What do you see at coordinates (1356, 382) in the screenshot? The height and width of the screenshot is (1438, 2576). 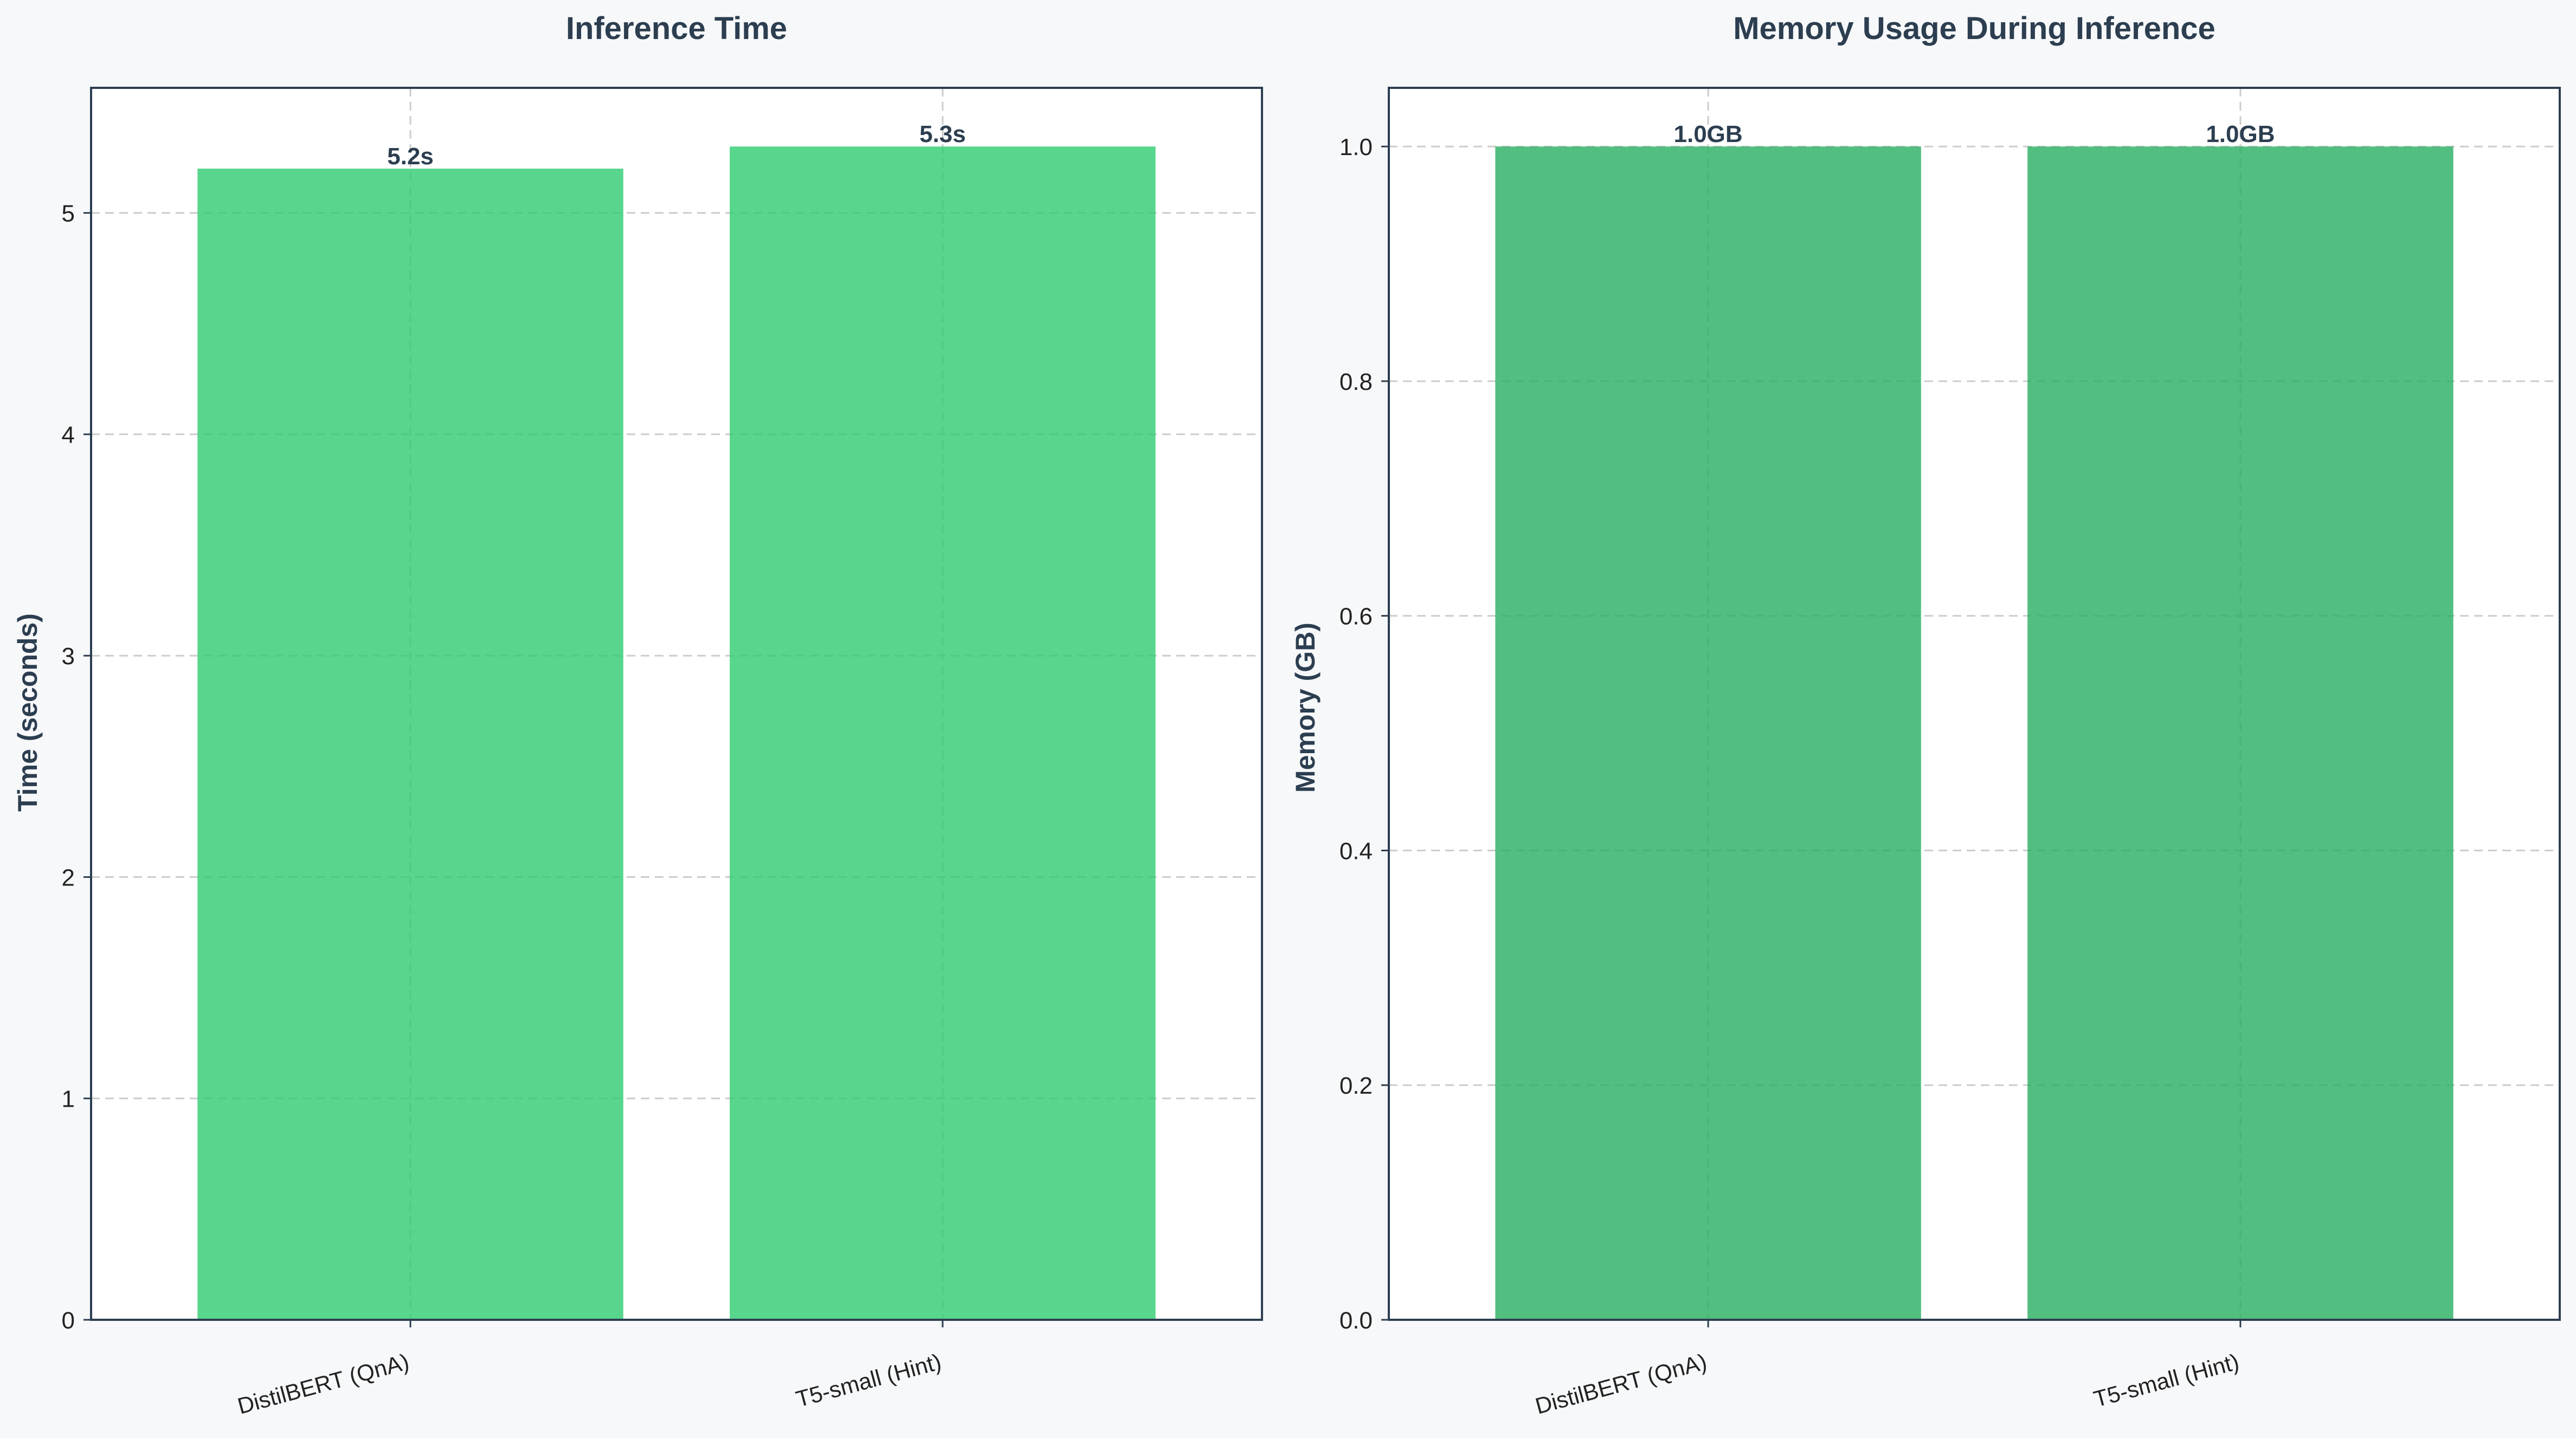 I see `y-tick-label: 0.8` at bounding box center [1356, 382].